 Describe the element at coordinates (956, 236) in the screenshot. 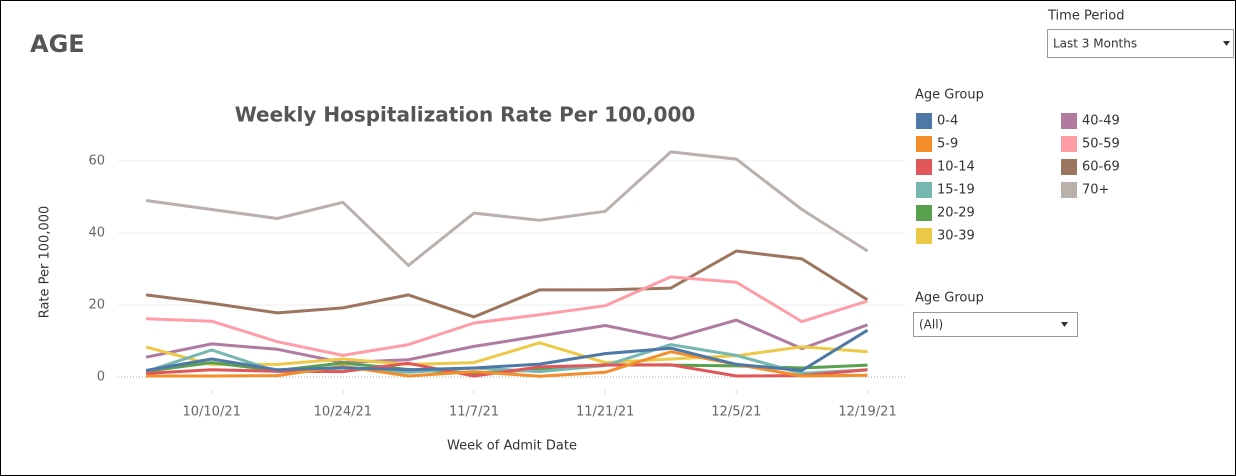

I see `legend-label: 30-39` at that location.